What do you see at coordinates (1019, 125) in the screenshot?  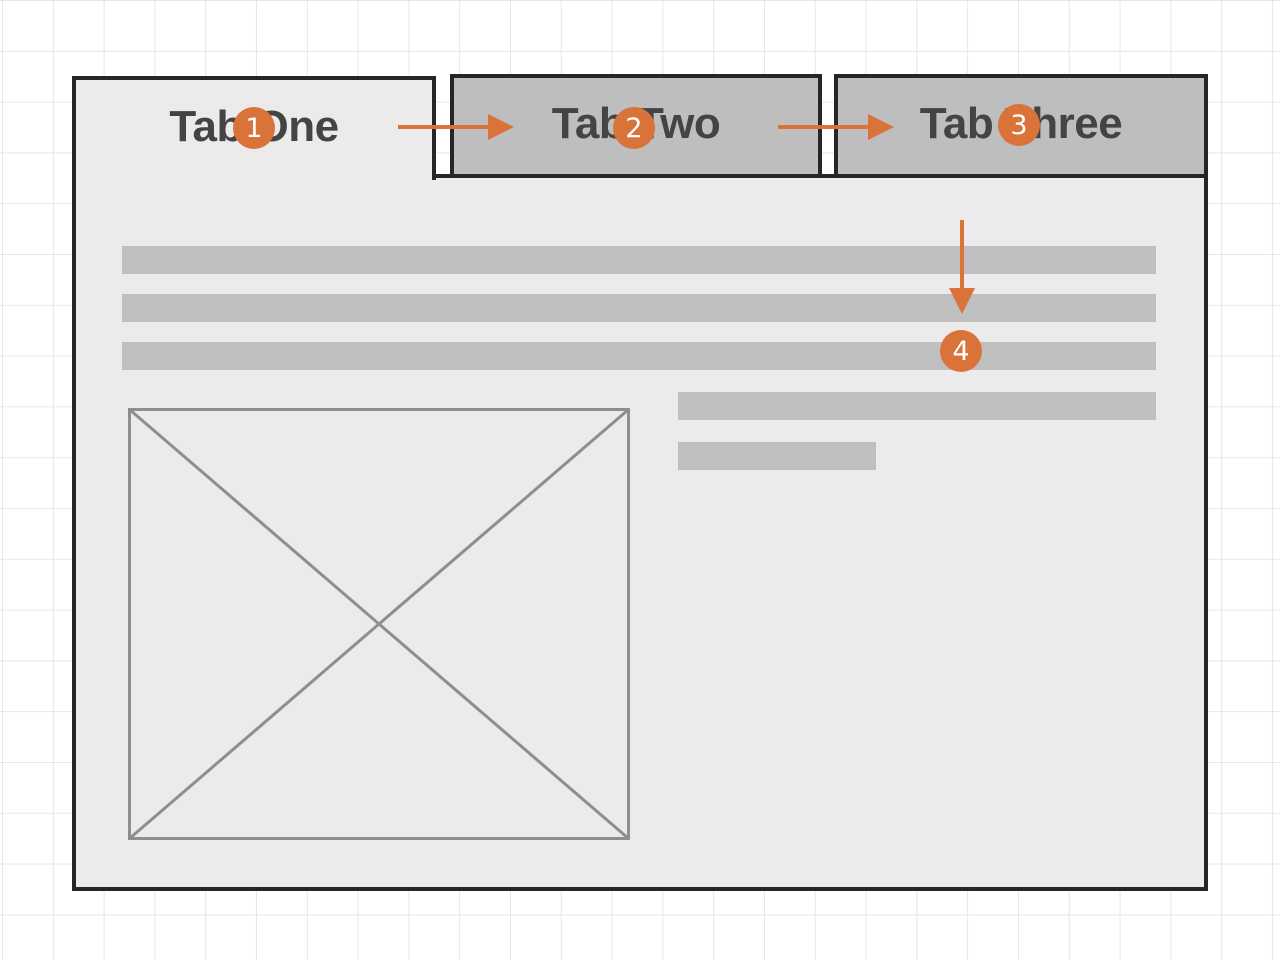 I see `step-marker-3: 3` at bounding box center [1019, 125].